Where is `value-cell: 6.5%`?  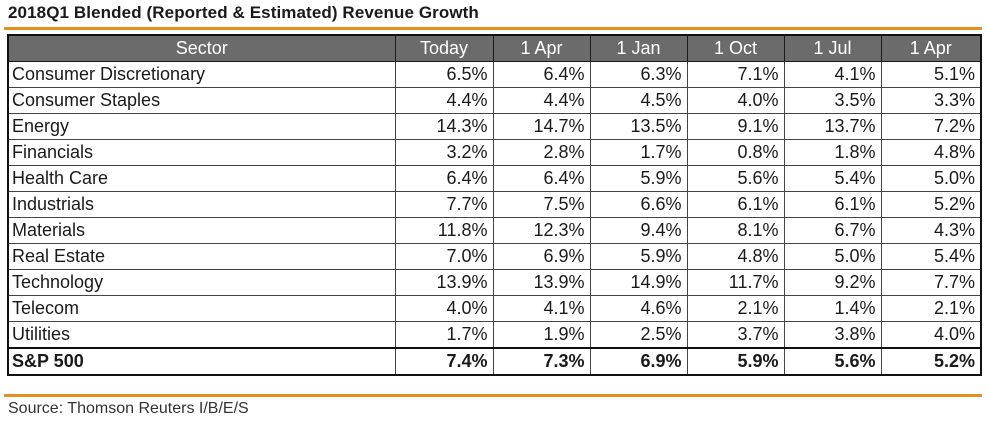
value-cell: 6.5% is located at coordinates (444, 74).